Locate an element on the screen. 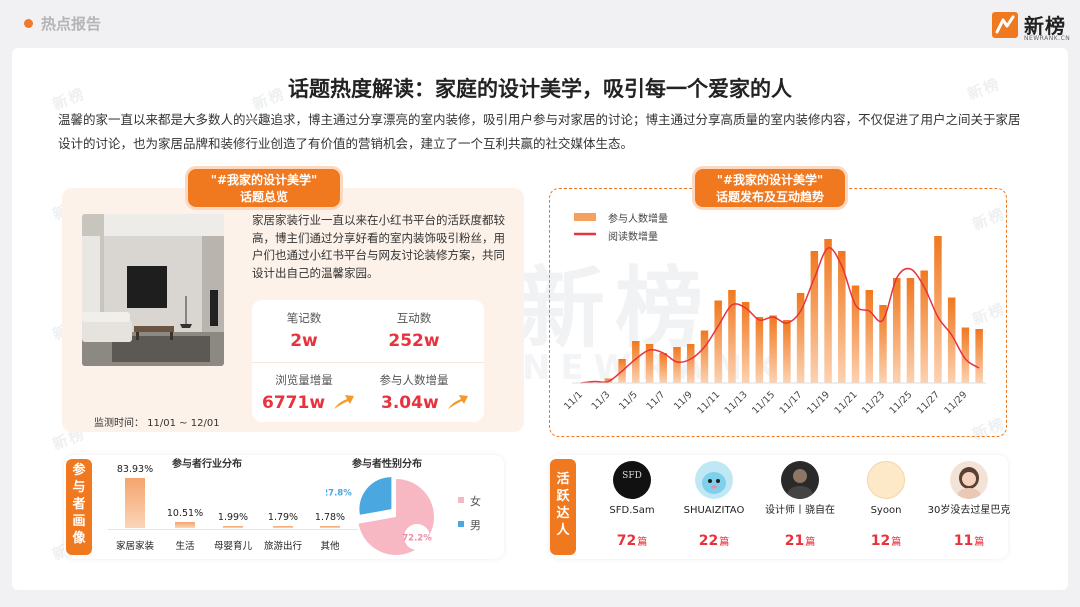 The width and height of the screenshot is (1080, 607). bar-participants-11/24 is located at coordinates (896, 330).